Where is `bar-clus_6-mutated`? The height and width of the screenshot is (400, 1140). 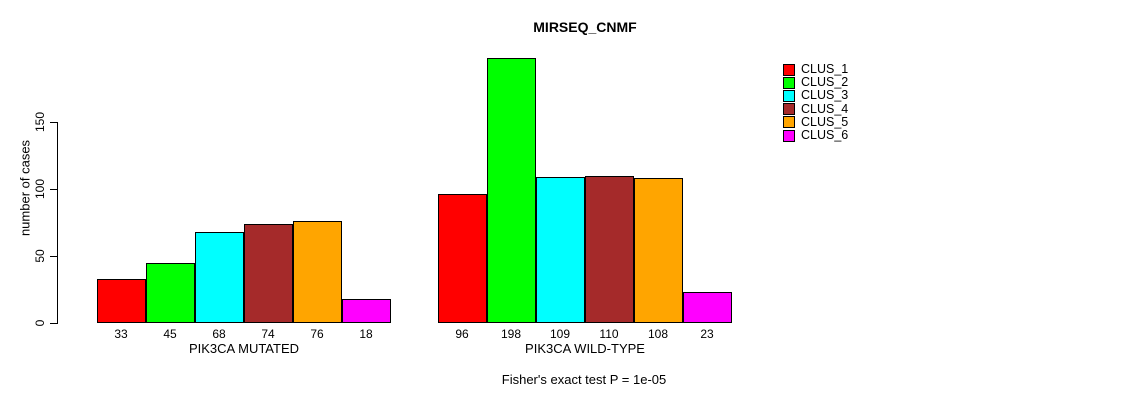 bar-clus_6-mutated is located at coordinates (366, 311).